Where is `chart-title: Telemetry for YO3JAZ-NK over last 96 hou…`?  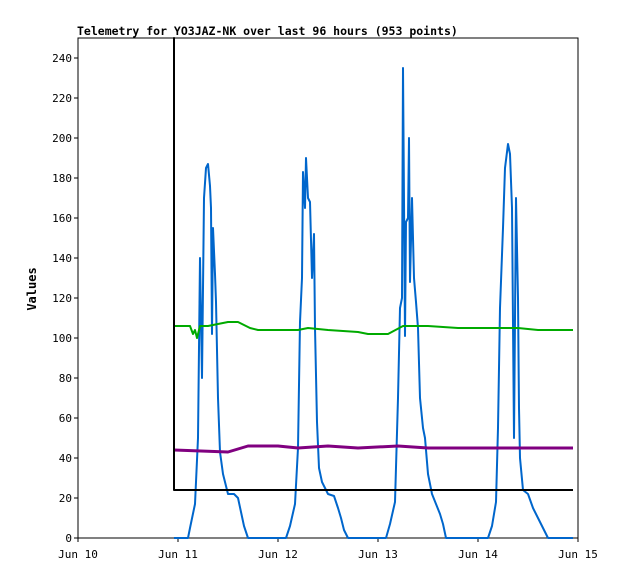 chart-title: Telemetry for YO3JAZ-NK over last 96 hou… is located at coordinates (267, 31).